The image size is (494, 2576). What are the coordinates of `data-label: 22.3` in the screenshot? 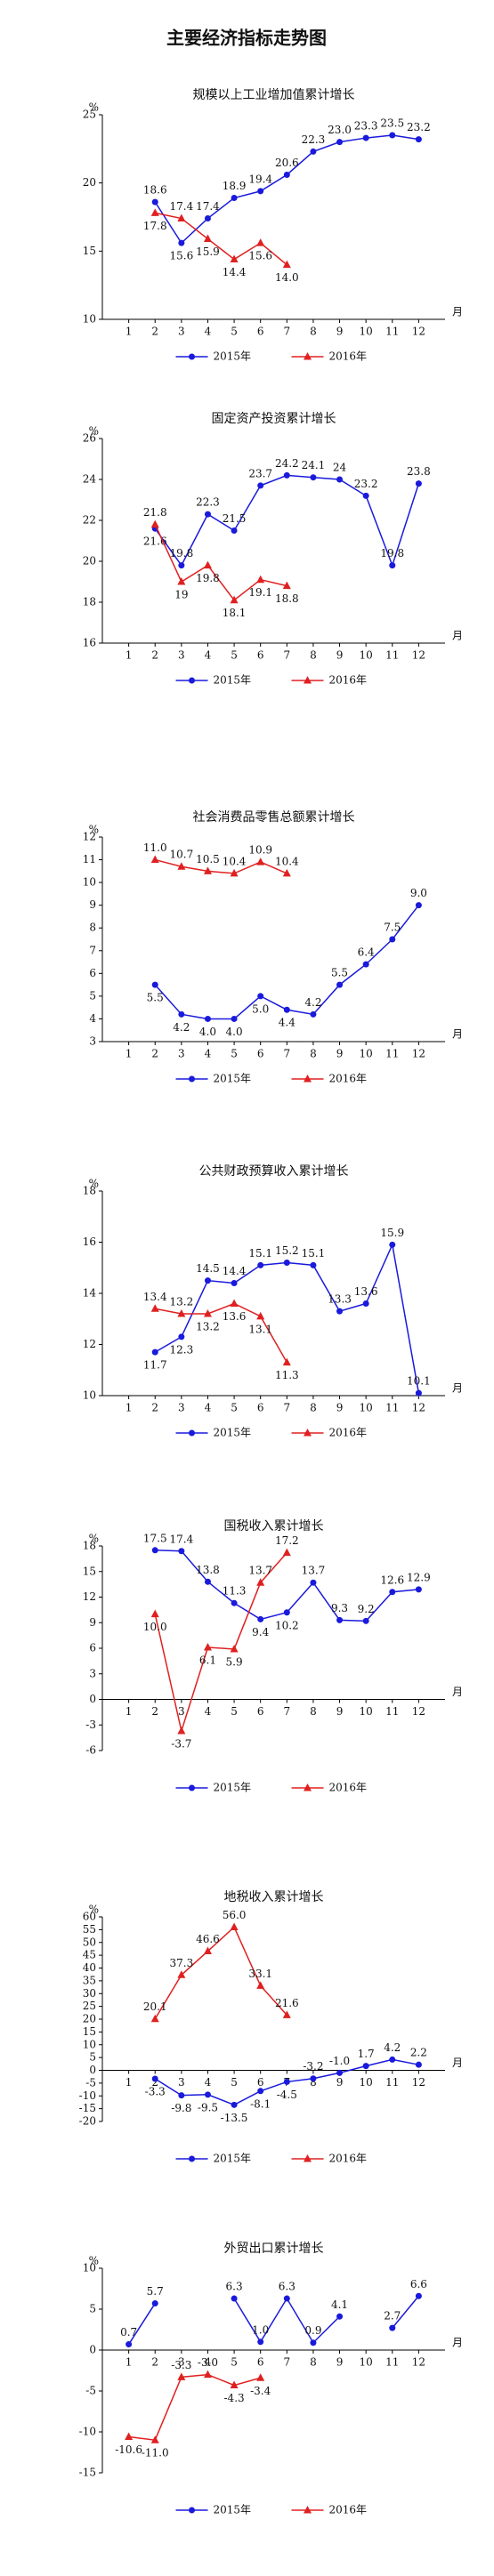 It's located at (208, 502).